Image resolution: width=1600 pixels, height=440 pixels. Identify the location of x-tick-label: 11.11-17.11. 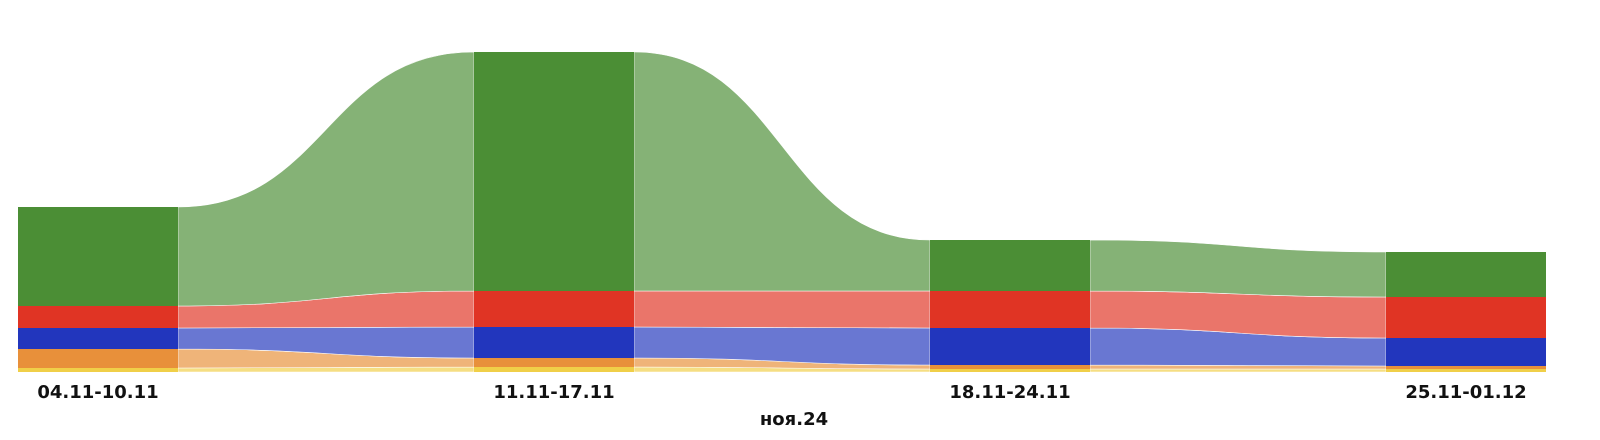
(553, 392).